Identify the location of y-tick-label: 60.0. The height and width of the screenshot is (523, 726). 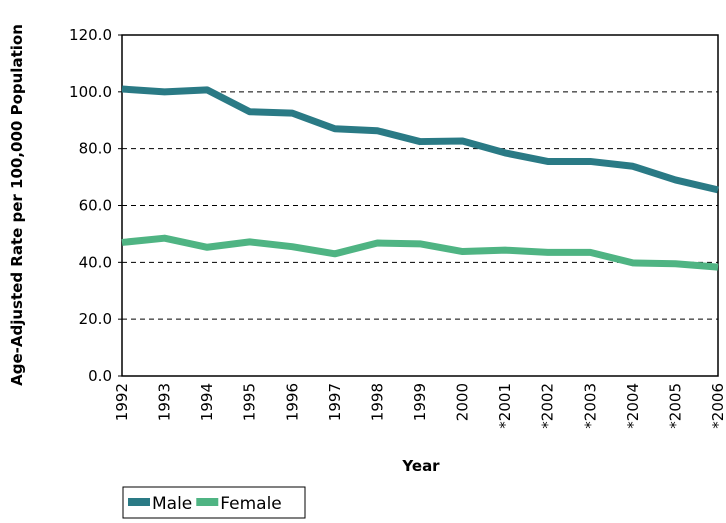
(95, 206).